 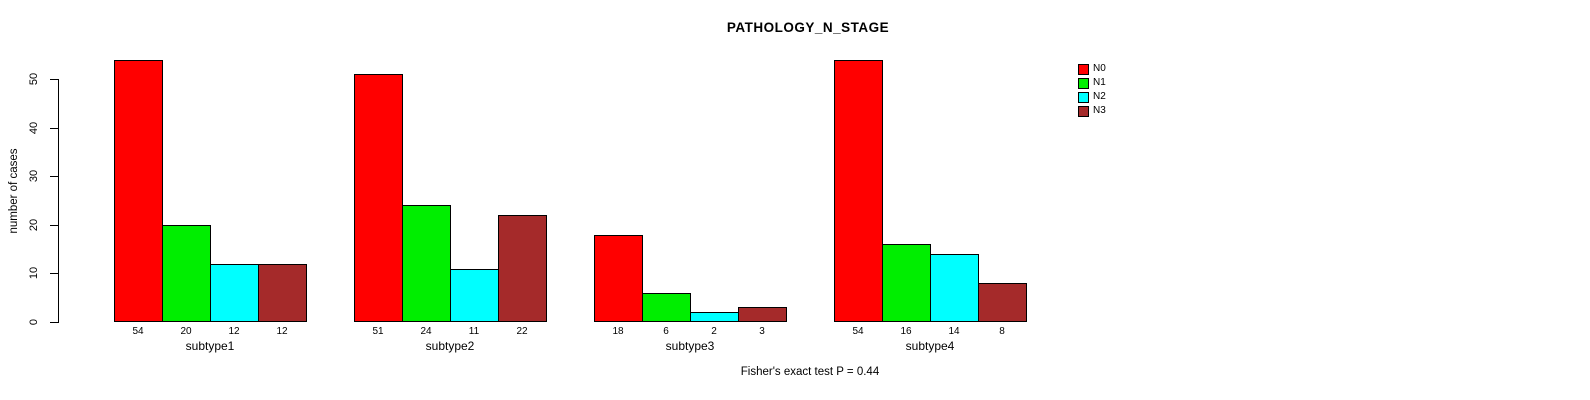 What do you see at coordinates (522, 331) in the screenshot?
I see `bar-value-label: 22` at bounding box center [522, 331].